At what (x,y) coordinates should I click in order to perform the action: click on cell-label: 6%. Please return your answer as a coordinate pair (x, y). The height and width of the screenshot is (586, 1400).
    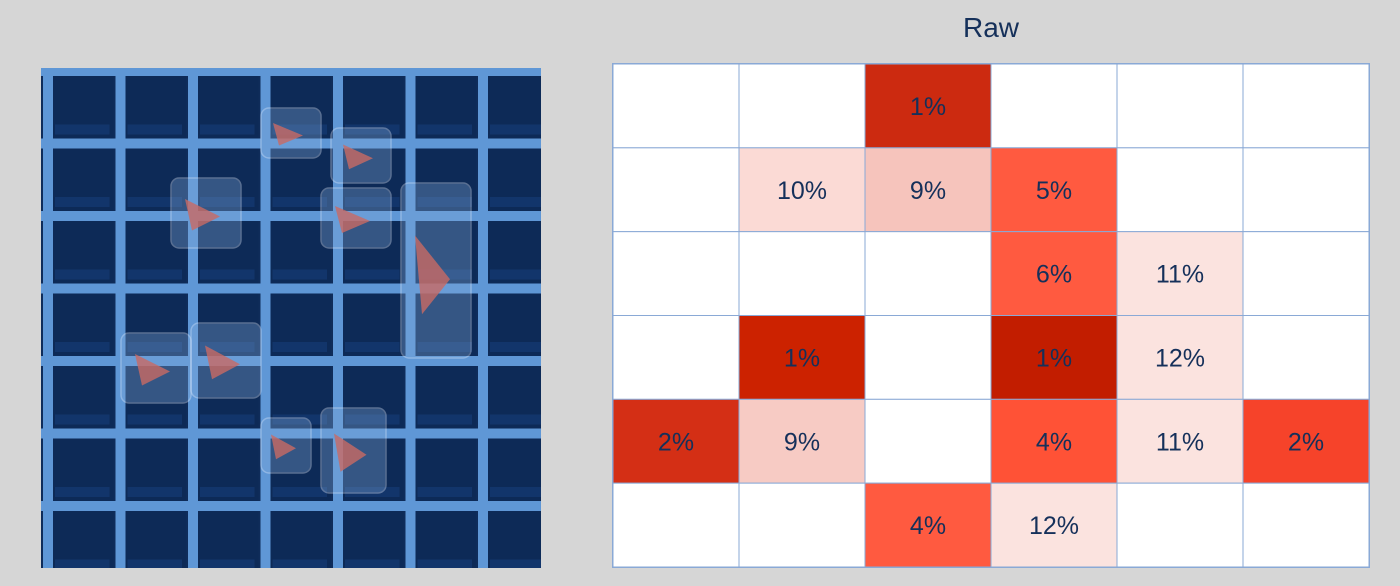
    Looking at the image, I should click on (1054, 275).